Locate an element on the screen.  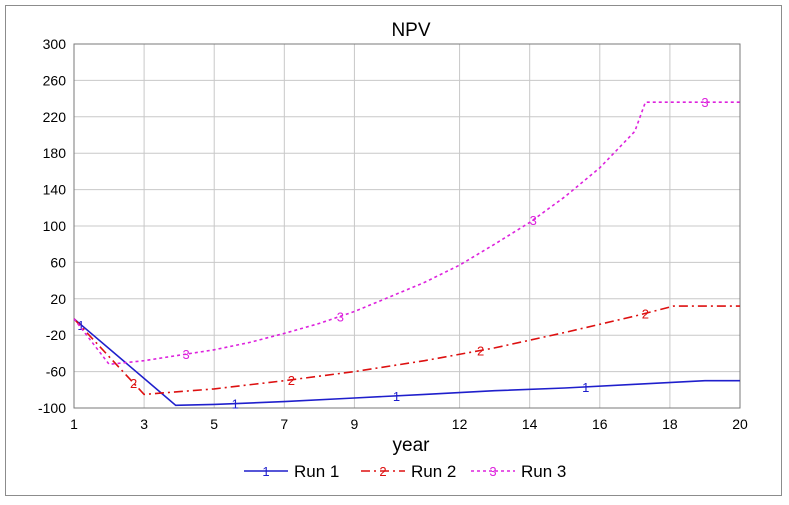
legend-label-run-3: Run 3 is located at coordinates (543, 471).